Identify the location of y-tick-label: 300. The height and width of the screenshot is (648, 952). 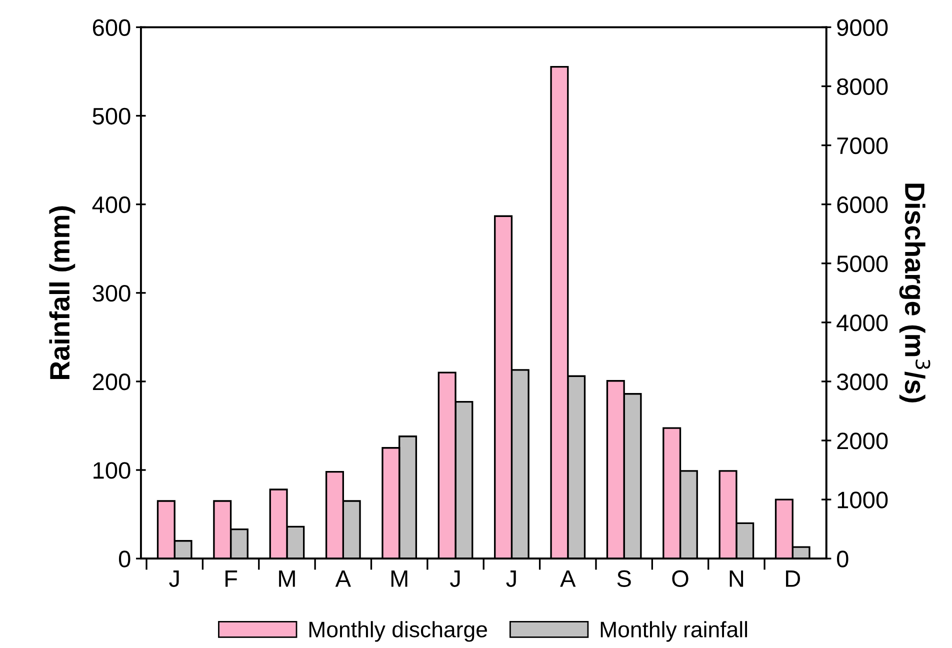
(111, 293).